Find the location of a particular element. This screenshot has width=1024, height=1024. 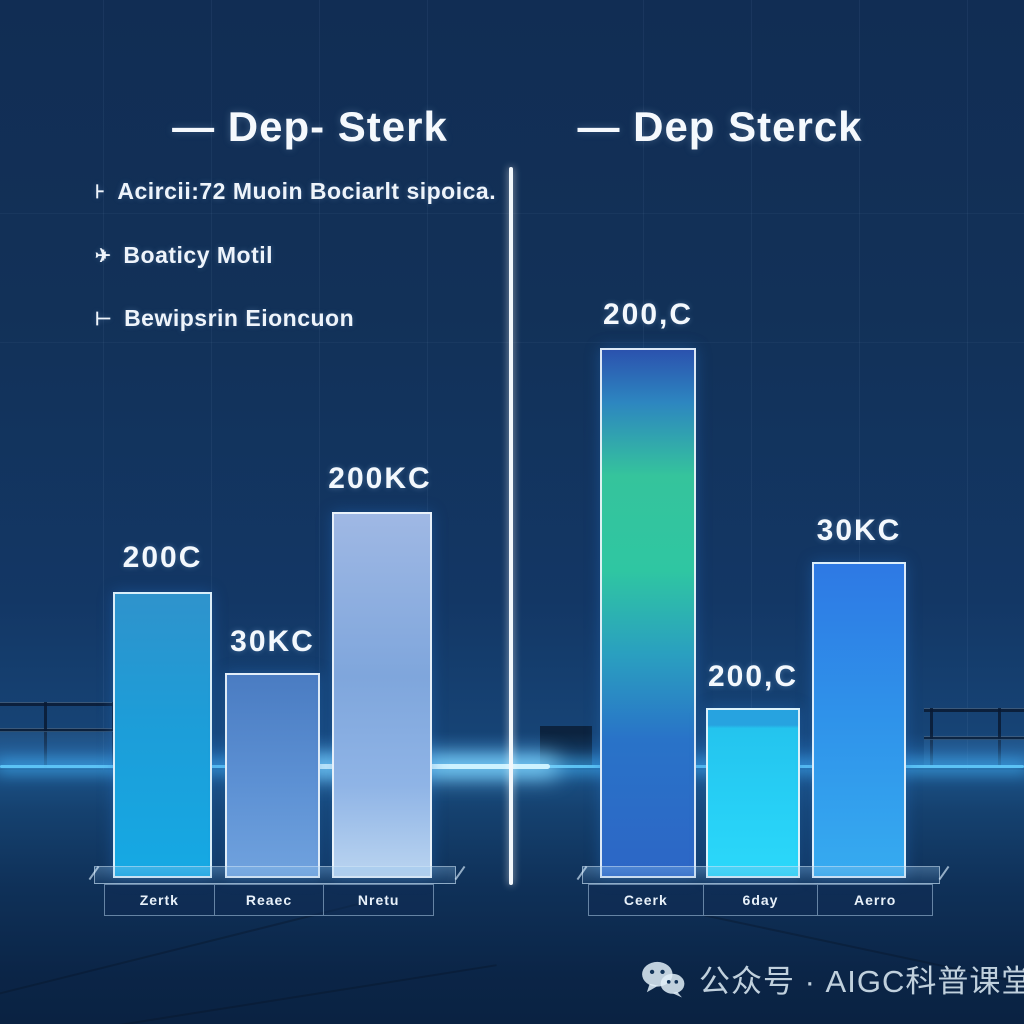

left-railing-glass is located at coordinates (59, 750).